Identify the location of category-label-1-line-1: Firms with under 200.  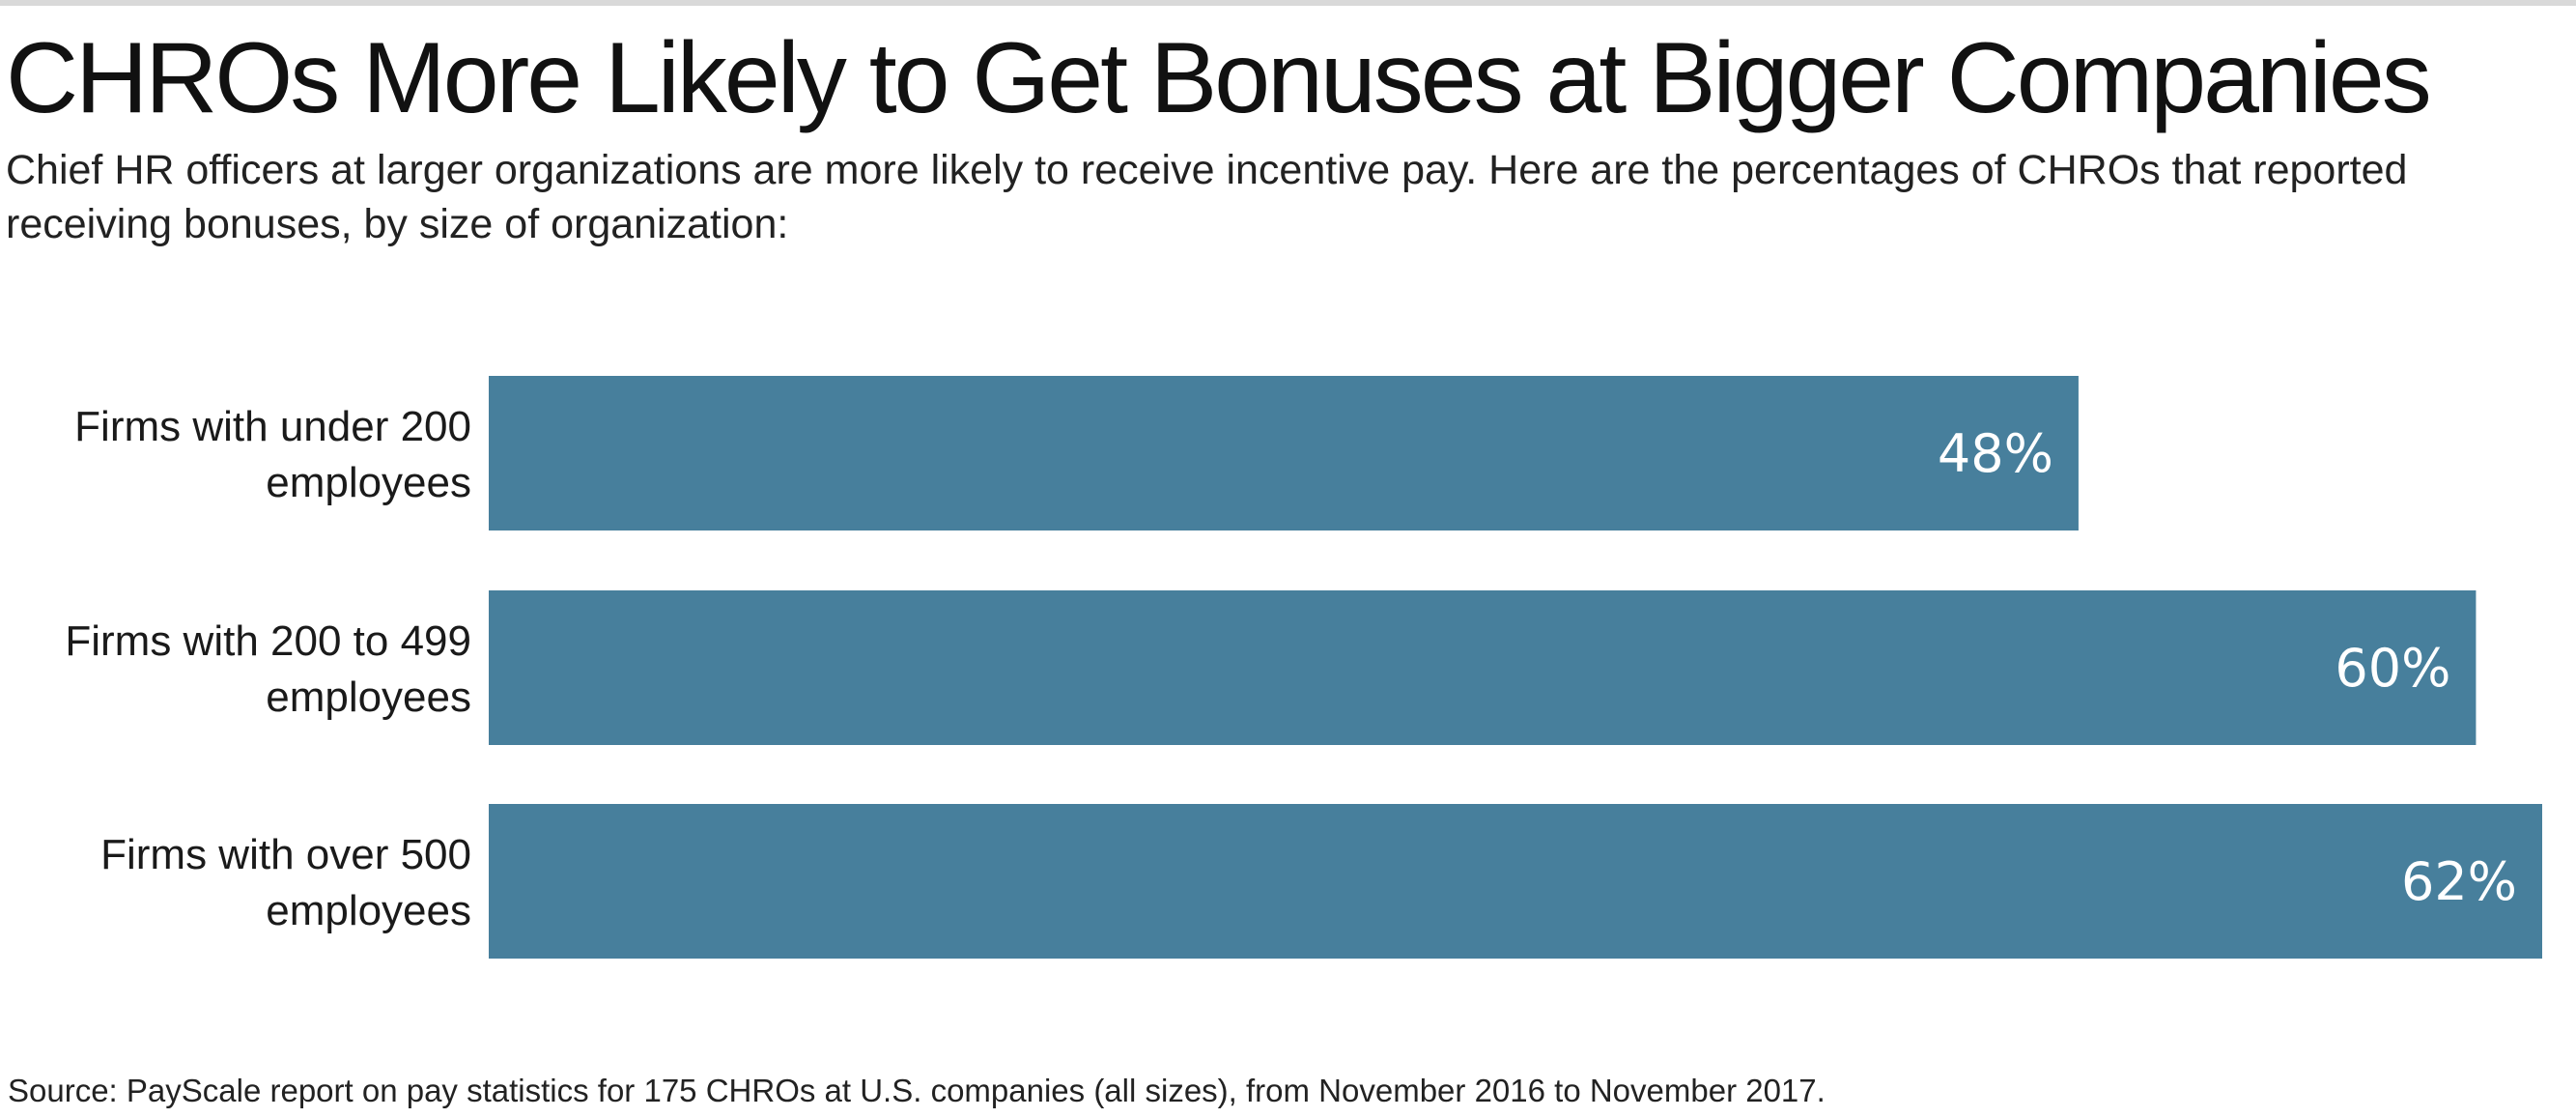
(272, 427).